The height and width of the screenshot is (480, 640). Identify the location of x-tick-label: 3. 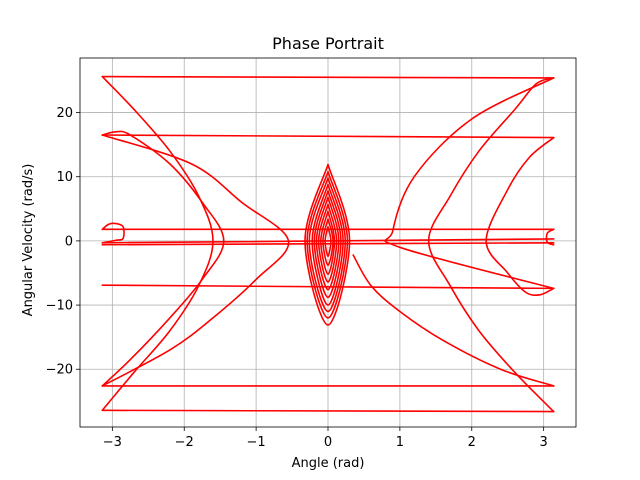
(544, 442).